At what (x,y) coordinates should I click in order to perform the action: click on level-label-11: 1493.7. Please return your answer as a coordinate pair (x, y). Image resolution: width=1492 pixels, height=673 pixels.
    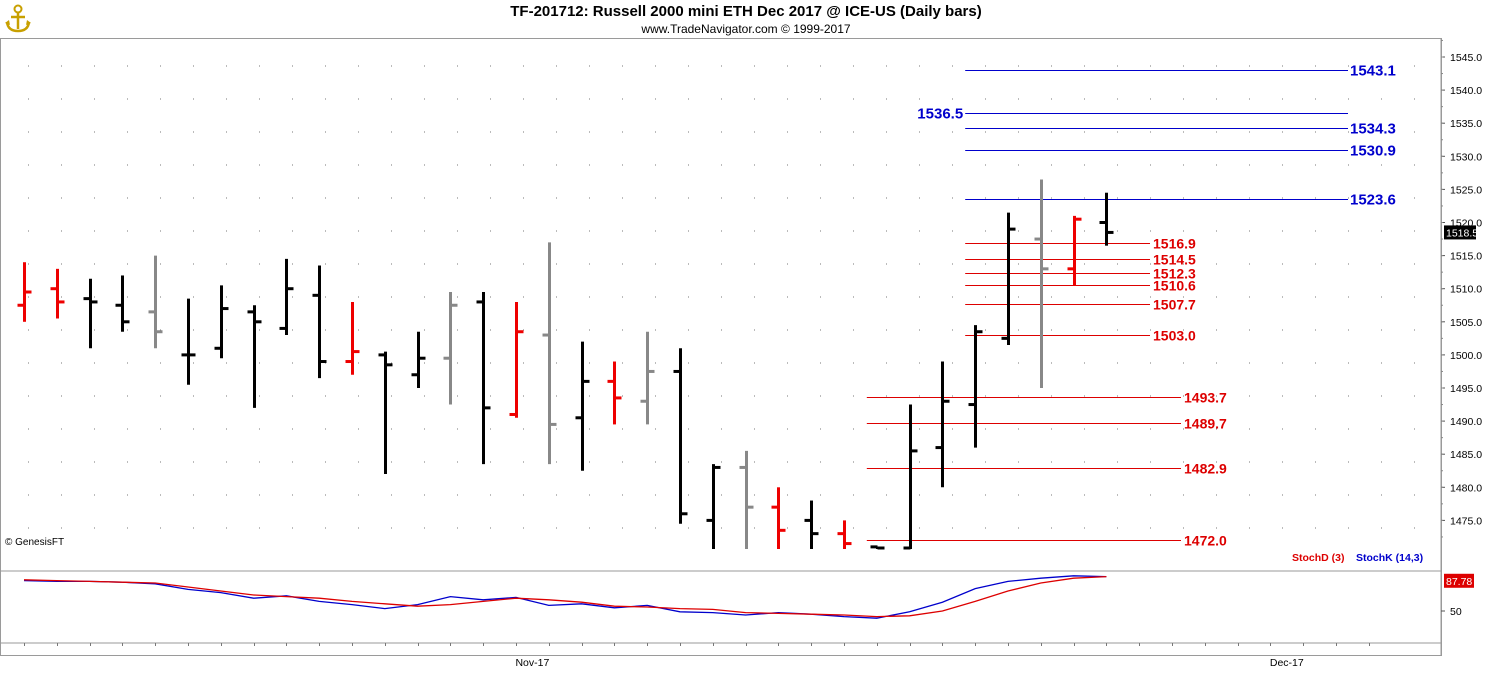
    Looking at the image, I should click on (1205, 398).